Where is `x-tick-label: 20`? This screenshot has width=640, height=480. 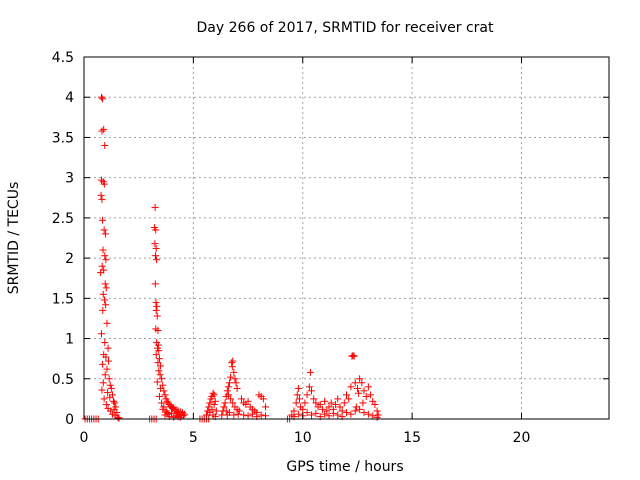
x-tick-label: 20 is located at coordinates (522, 438).